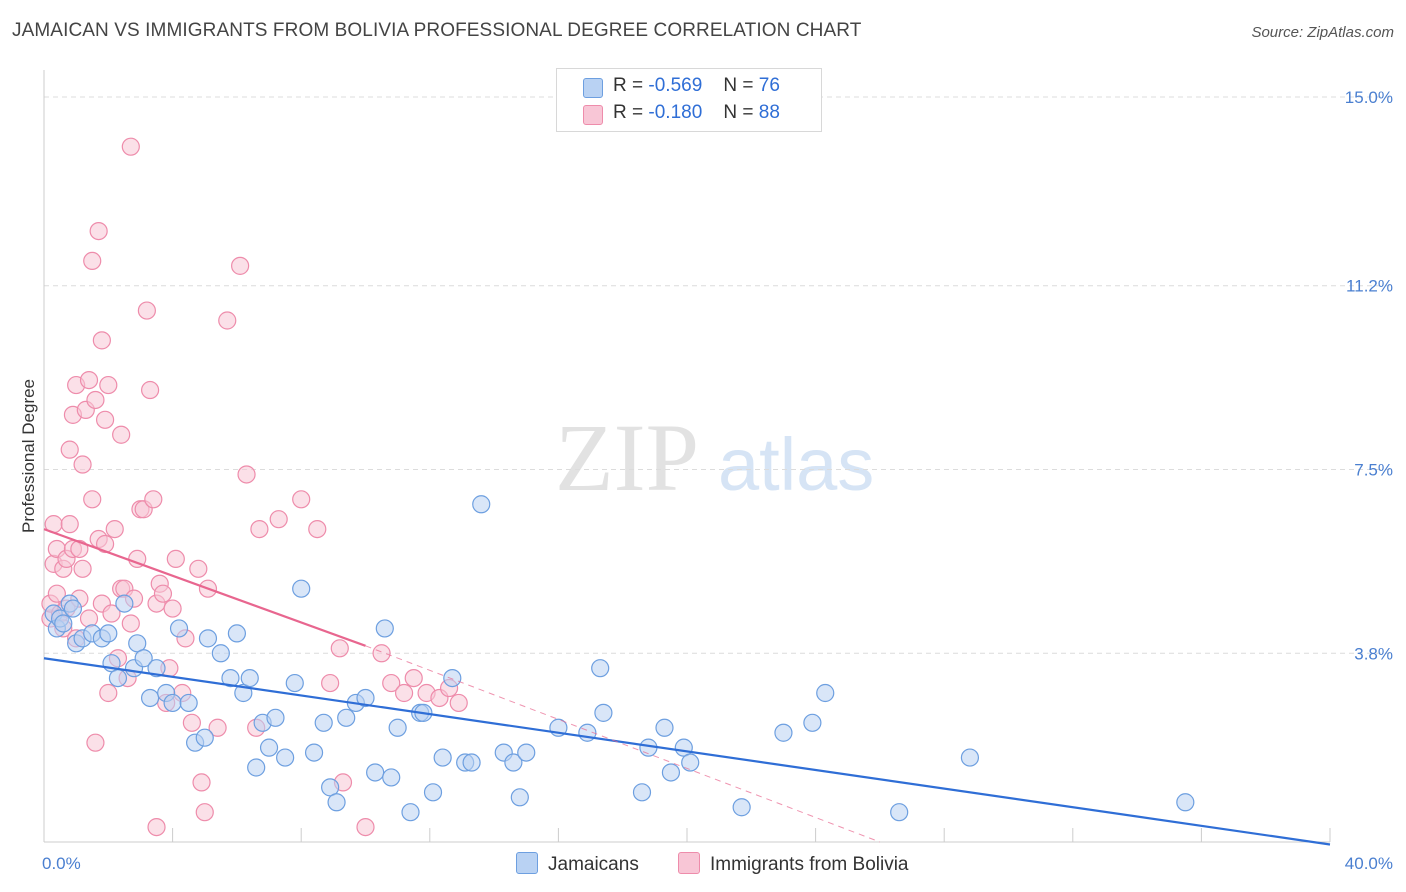  I want to click on bottom-legend-jamaicans: Jamaicans, so click(577, 864).